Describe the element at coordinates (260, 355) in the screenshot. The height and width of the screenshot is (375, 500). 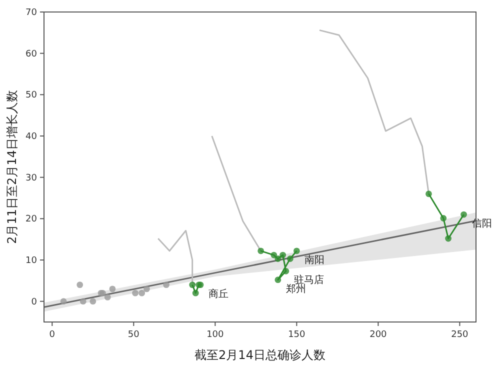
I see `x-axis-title: 截至2月14日总确诊人数` at that location.